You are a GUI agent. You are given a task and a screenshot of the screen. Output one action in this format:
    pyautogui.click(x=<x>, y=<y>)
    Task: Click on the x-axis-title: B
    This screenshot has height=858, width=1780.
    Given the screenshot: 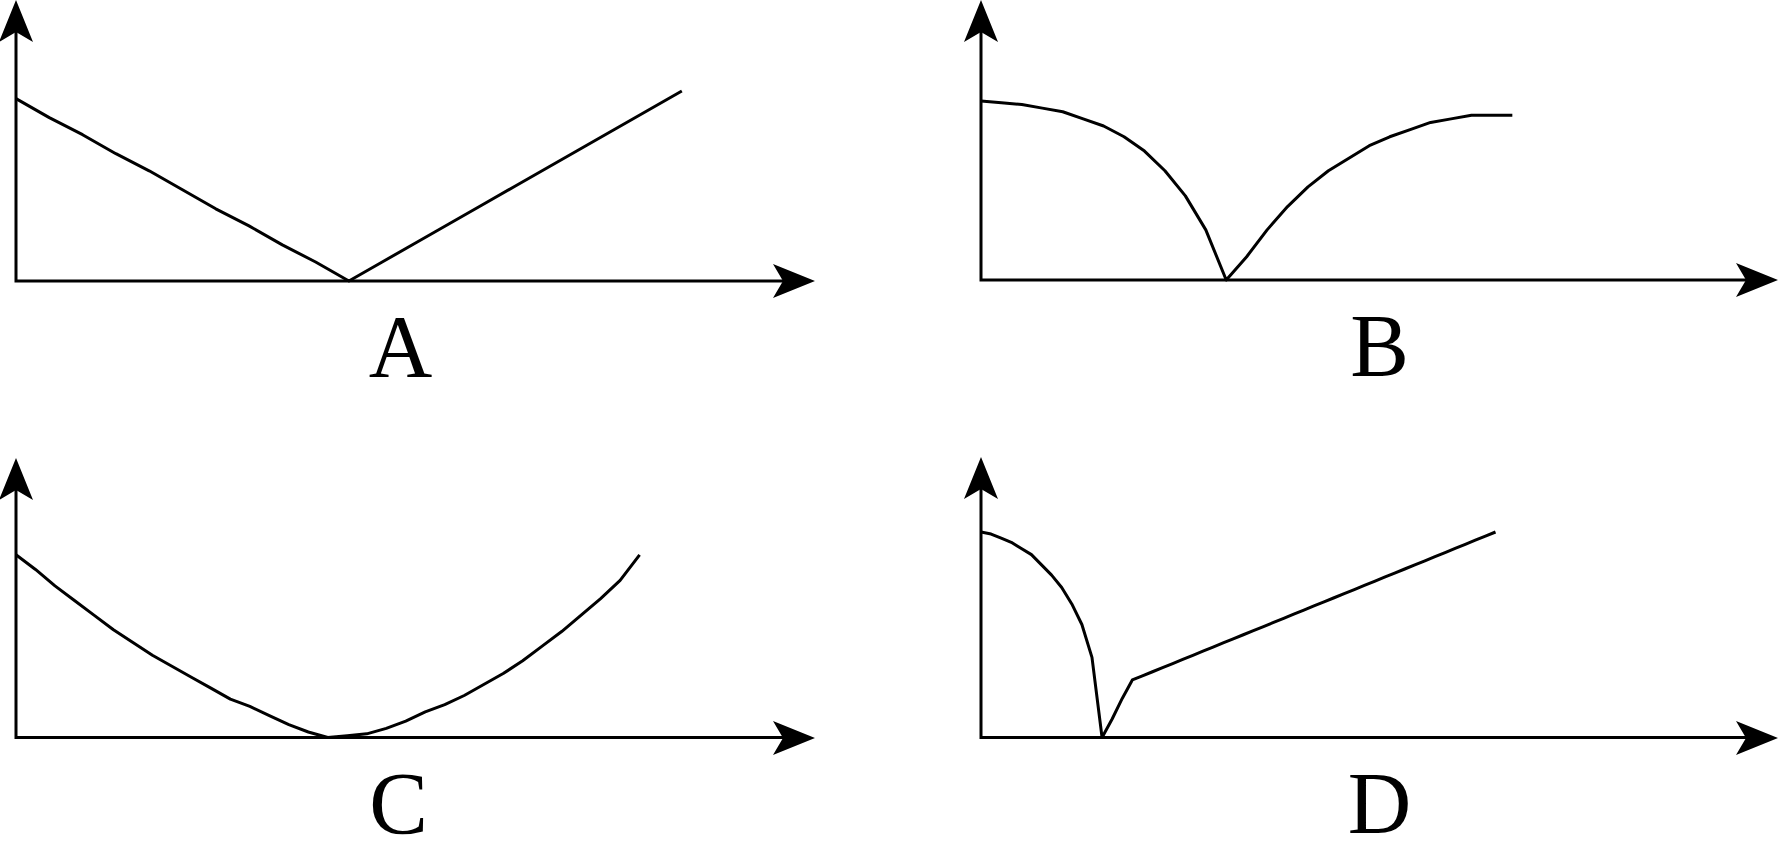 What is the action you would take?
    pyautogui.click(x=1379, y=345)
    